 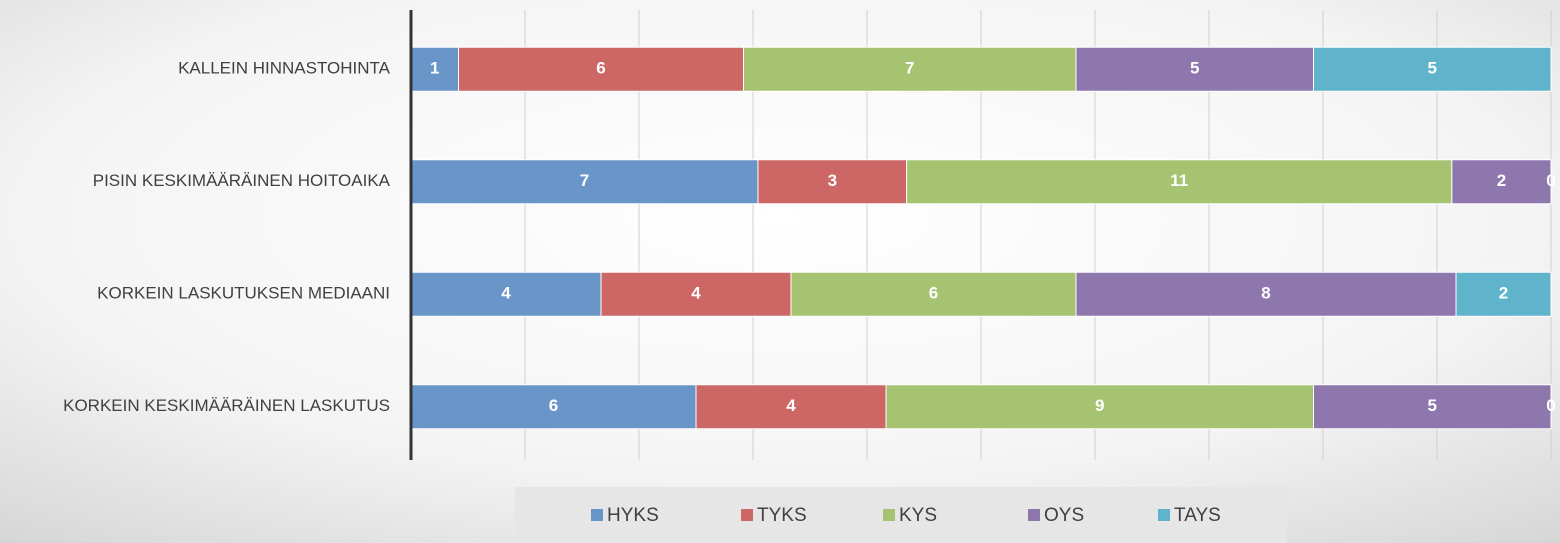 I want to click on data-label: 8, so click(x=1265, y=293).